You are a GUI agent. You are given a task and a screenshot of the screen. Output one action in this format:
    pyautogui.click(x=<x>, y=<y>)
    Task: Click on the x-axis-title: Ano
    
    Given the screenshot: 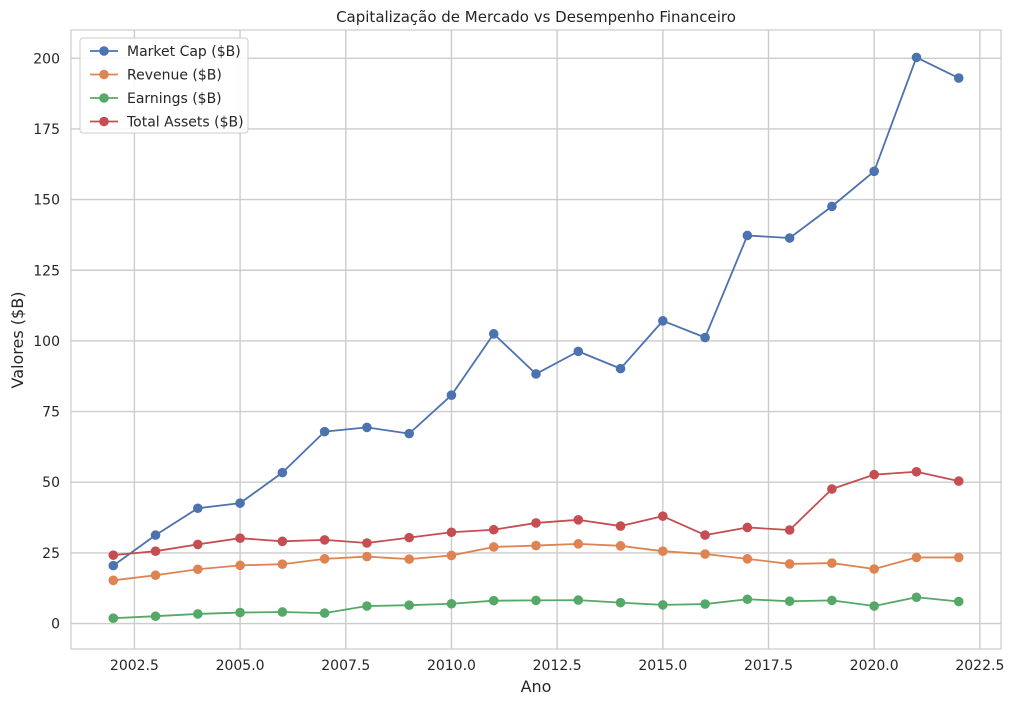 What is the action you would take?
    pyautogui.click(x=536, y=686)
    